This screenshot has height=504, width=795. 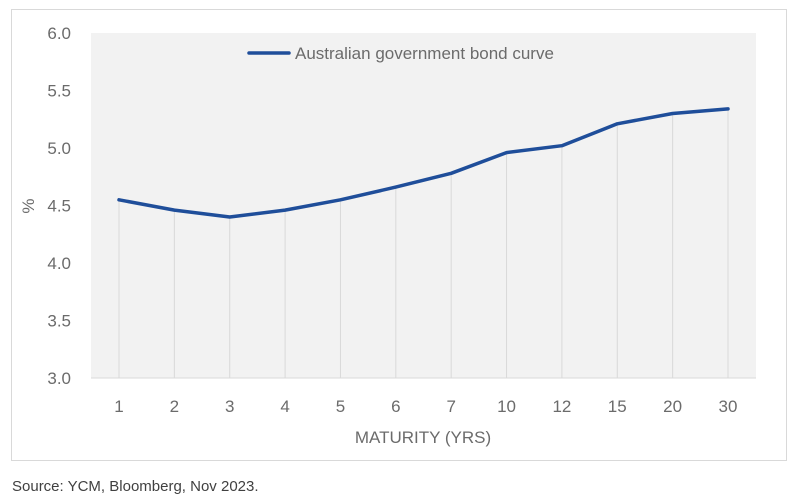 I want to click on x-tick-label: 1, so click(x=118, y=406).